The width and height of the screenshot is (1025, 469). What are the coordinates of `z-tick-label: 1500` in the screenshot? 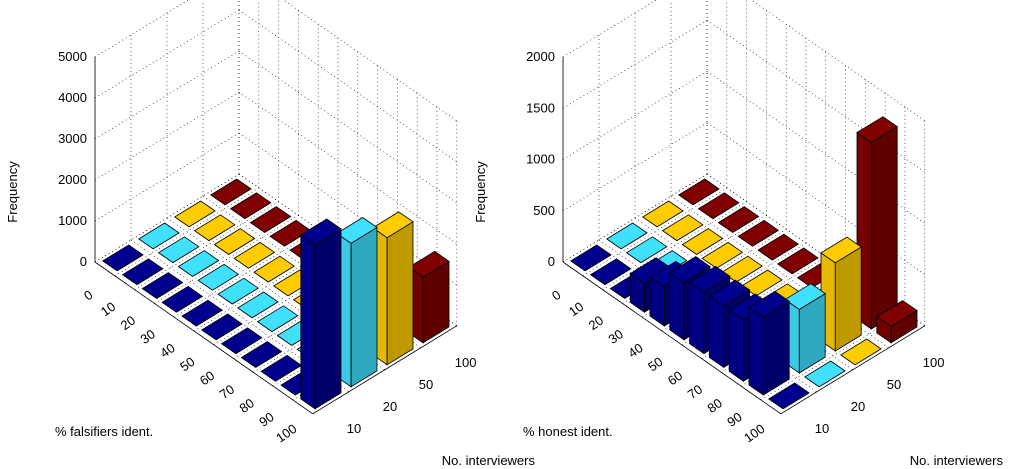 It's located at (540, 107).